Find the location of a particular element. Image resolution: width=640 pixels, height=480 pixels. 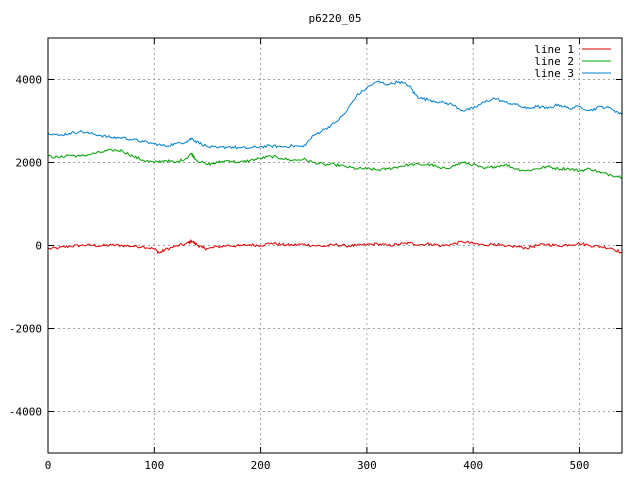

x-tick-label: 500 is located at coordinates (580, 465).